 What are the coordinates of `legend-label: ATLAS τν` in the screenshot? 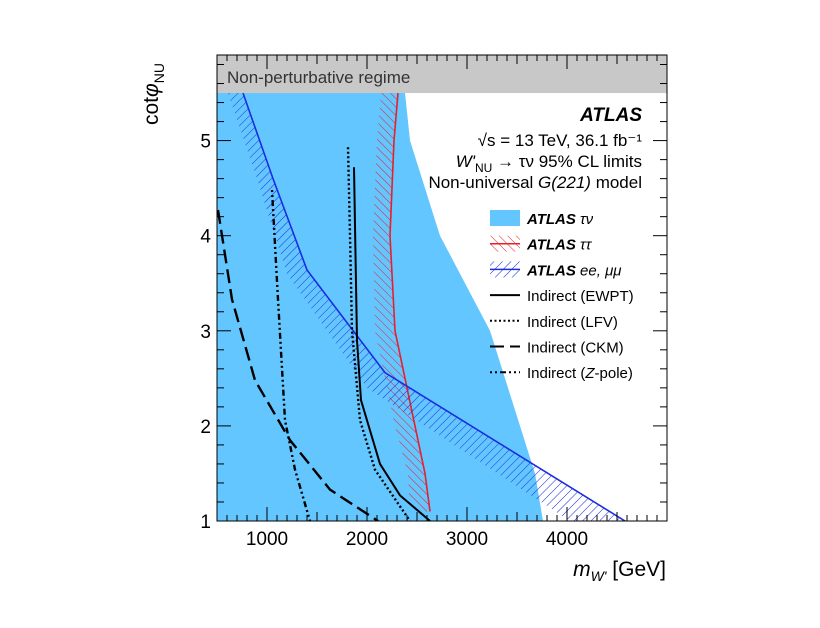 It's located at (560, 219).